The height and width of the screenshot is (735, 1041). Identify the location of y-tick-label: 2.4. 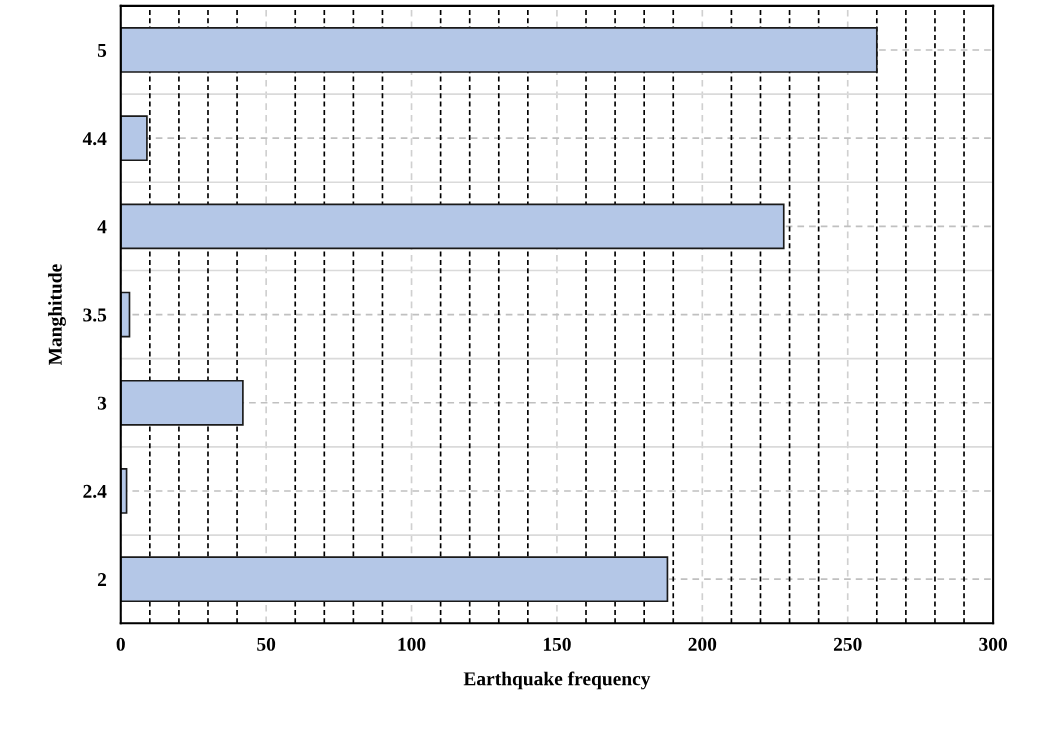
(95, 491).